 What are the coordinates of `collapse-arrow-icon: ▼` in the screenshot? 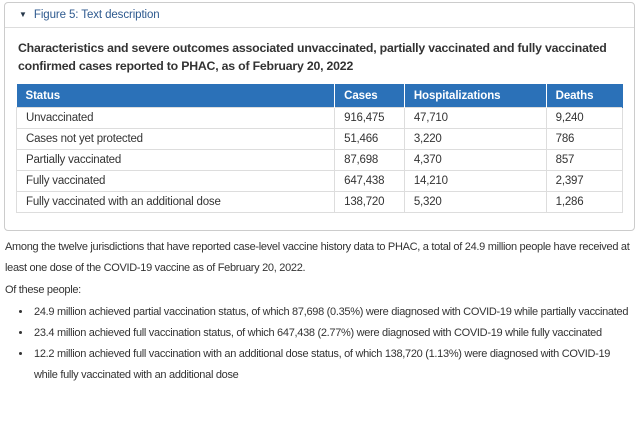 It's located at (23, 14).